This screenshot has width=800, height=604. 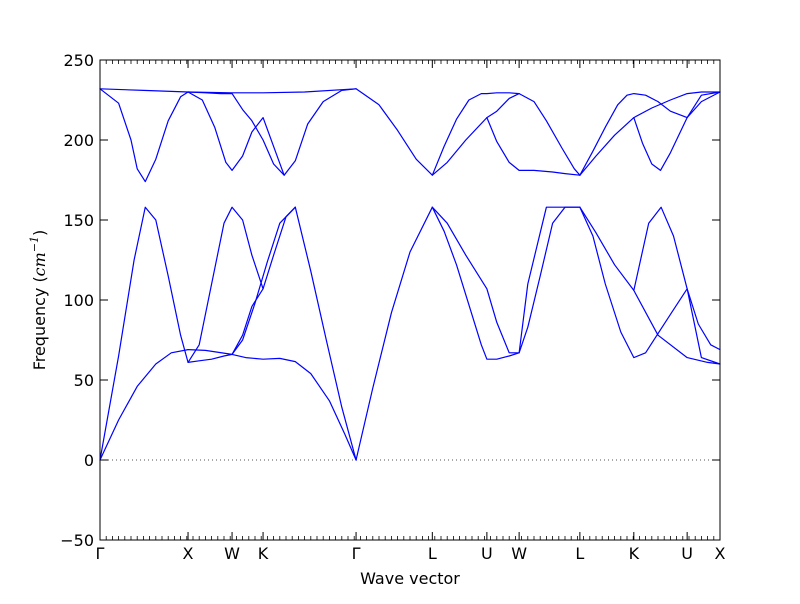 I want to click on y-tick-label: 0, so click(x=89, y=460).